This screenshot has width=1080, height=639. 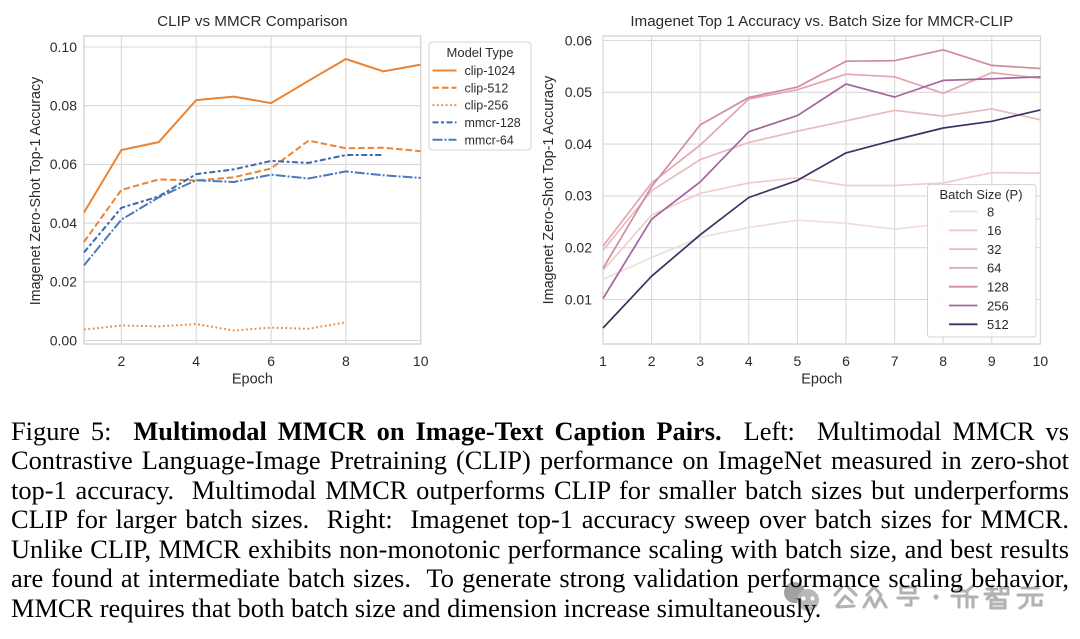 What do you see at coordinates (480, 52) in the screenshot?
I see `svg-text: Model Type` at bounding box center [480, 52].